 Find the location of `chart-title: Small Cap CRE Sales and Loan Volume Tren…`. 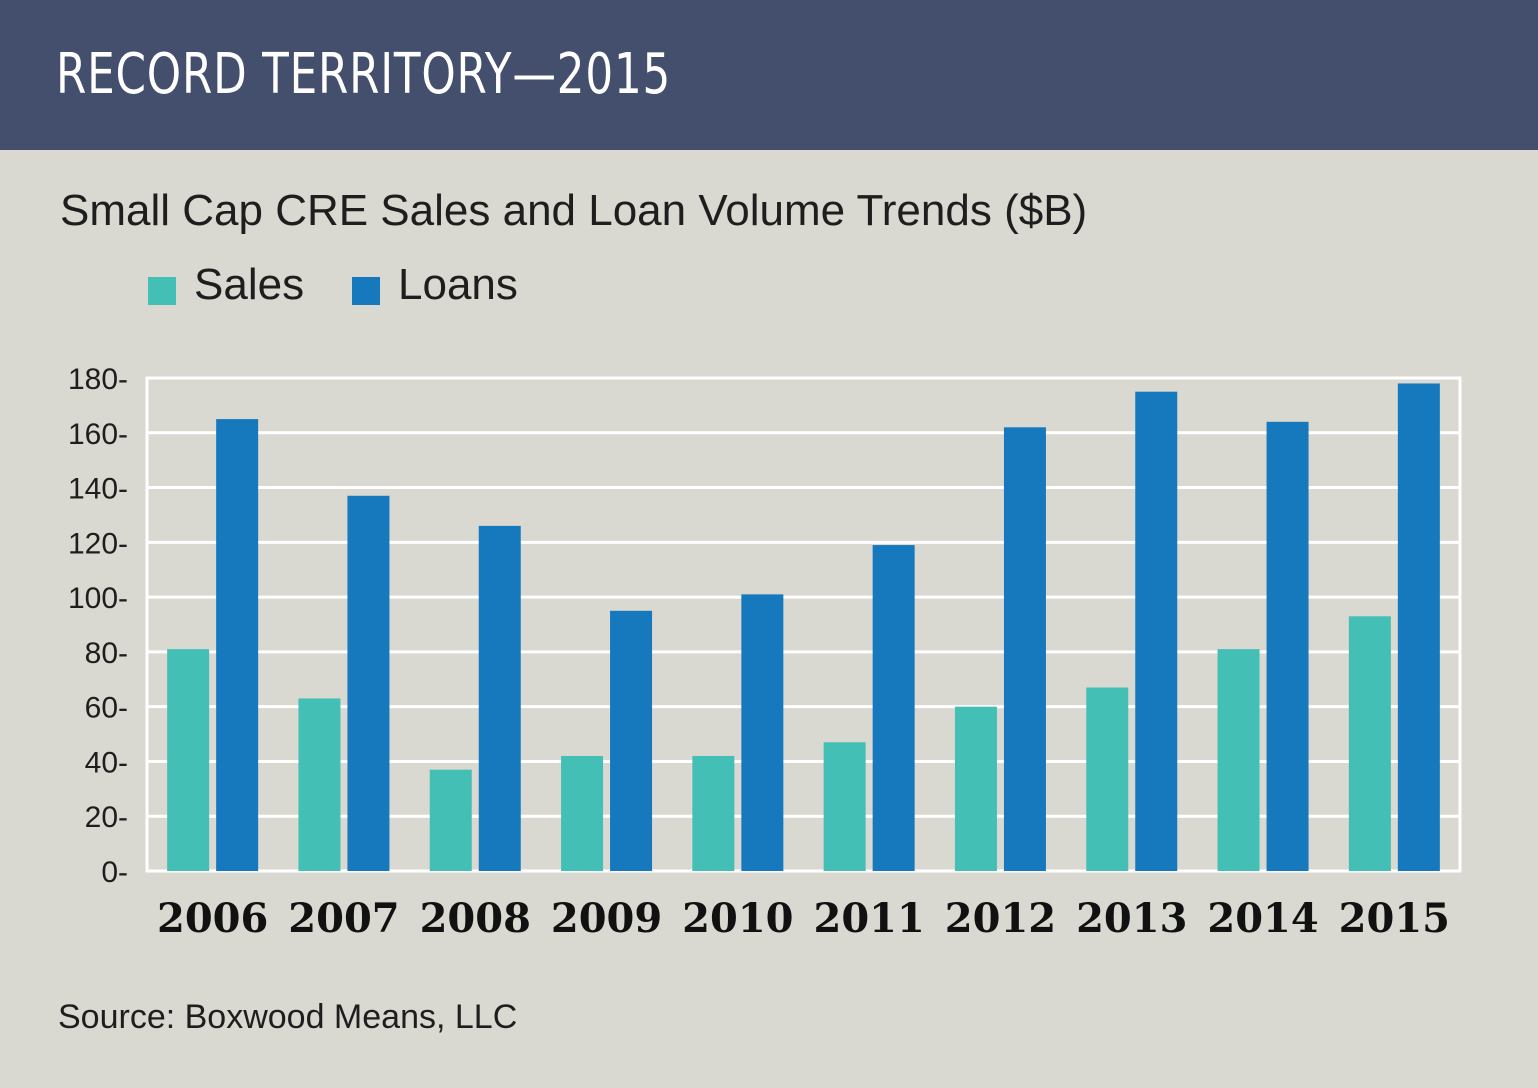

chart-title: Small Cap CRE Sales and Loan Volume Tren… is located at coordinates (574, 210).